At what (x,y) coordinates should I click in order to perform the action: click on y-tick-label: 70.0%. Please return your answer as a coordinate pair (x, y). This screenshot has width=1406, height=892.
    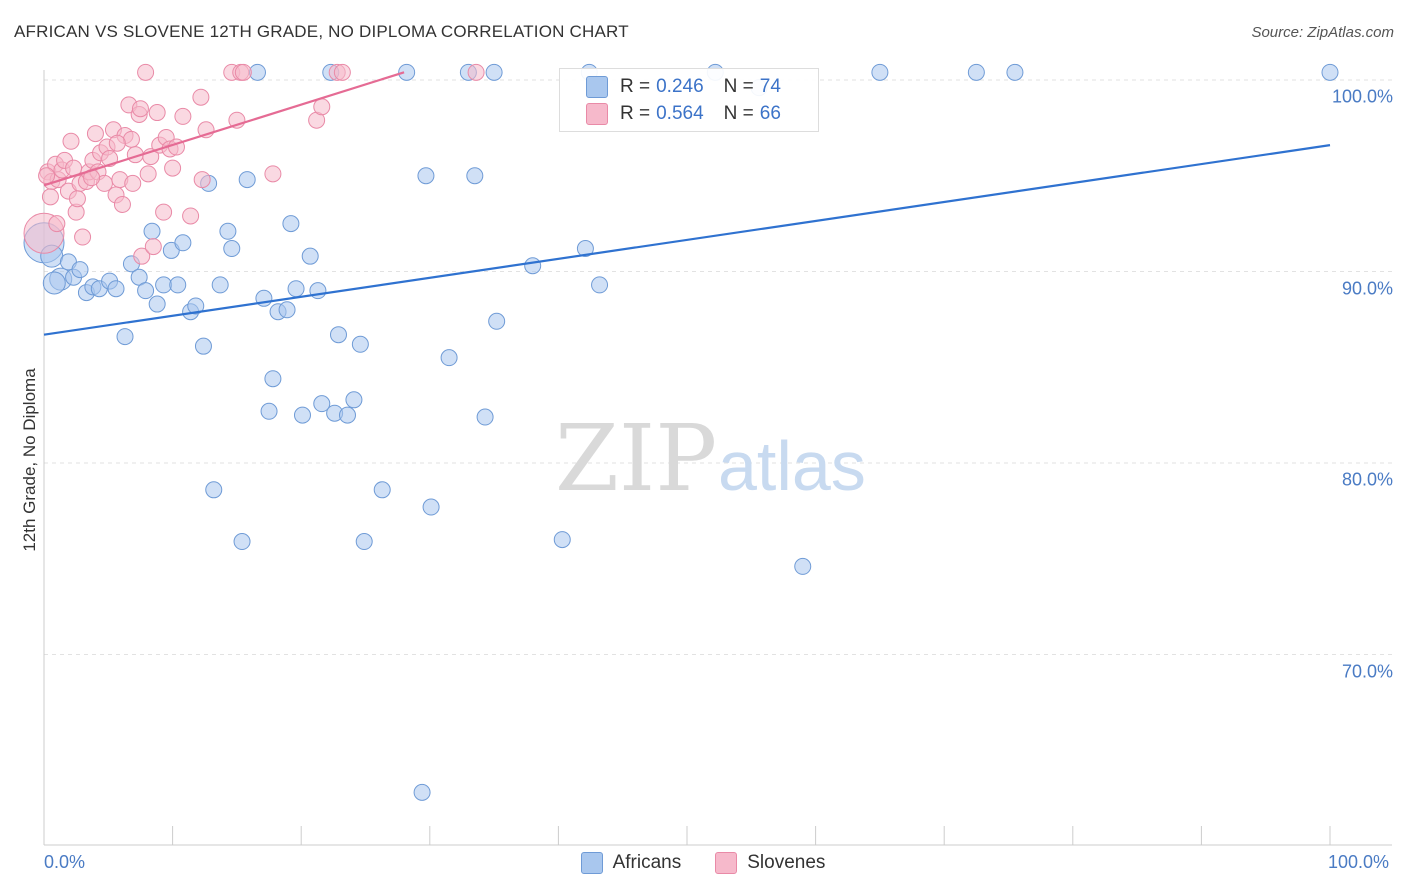
    Looking at the image, I should click on (1367, 671).